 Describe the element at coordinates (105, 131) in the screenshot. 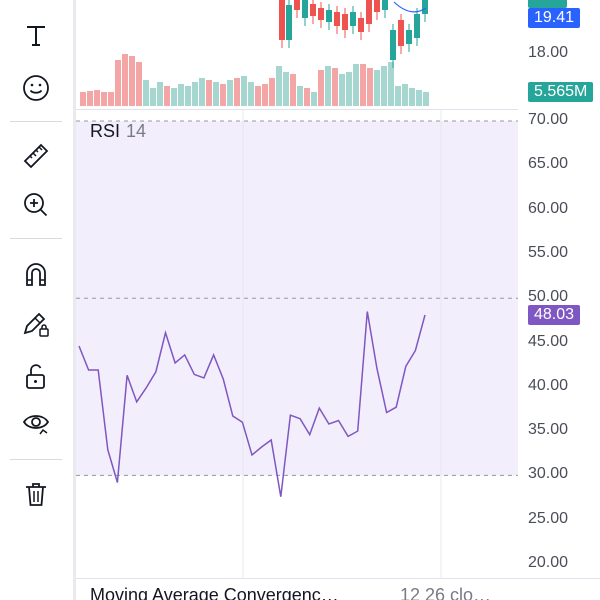

I see `rsi-name: RSI` at that location.